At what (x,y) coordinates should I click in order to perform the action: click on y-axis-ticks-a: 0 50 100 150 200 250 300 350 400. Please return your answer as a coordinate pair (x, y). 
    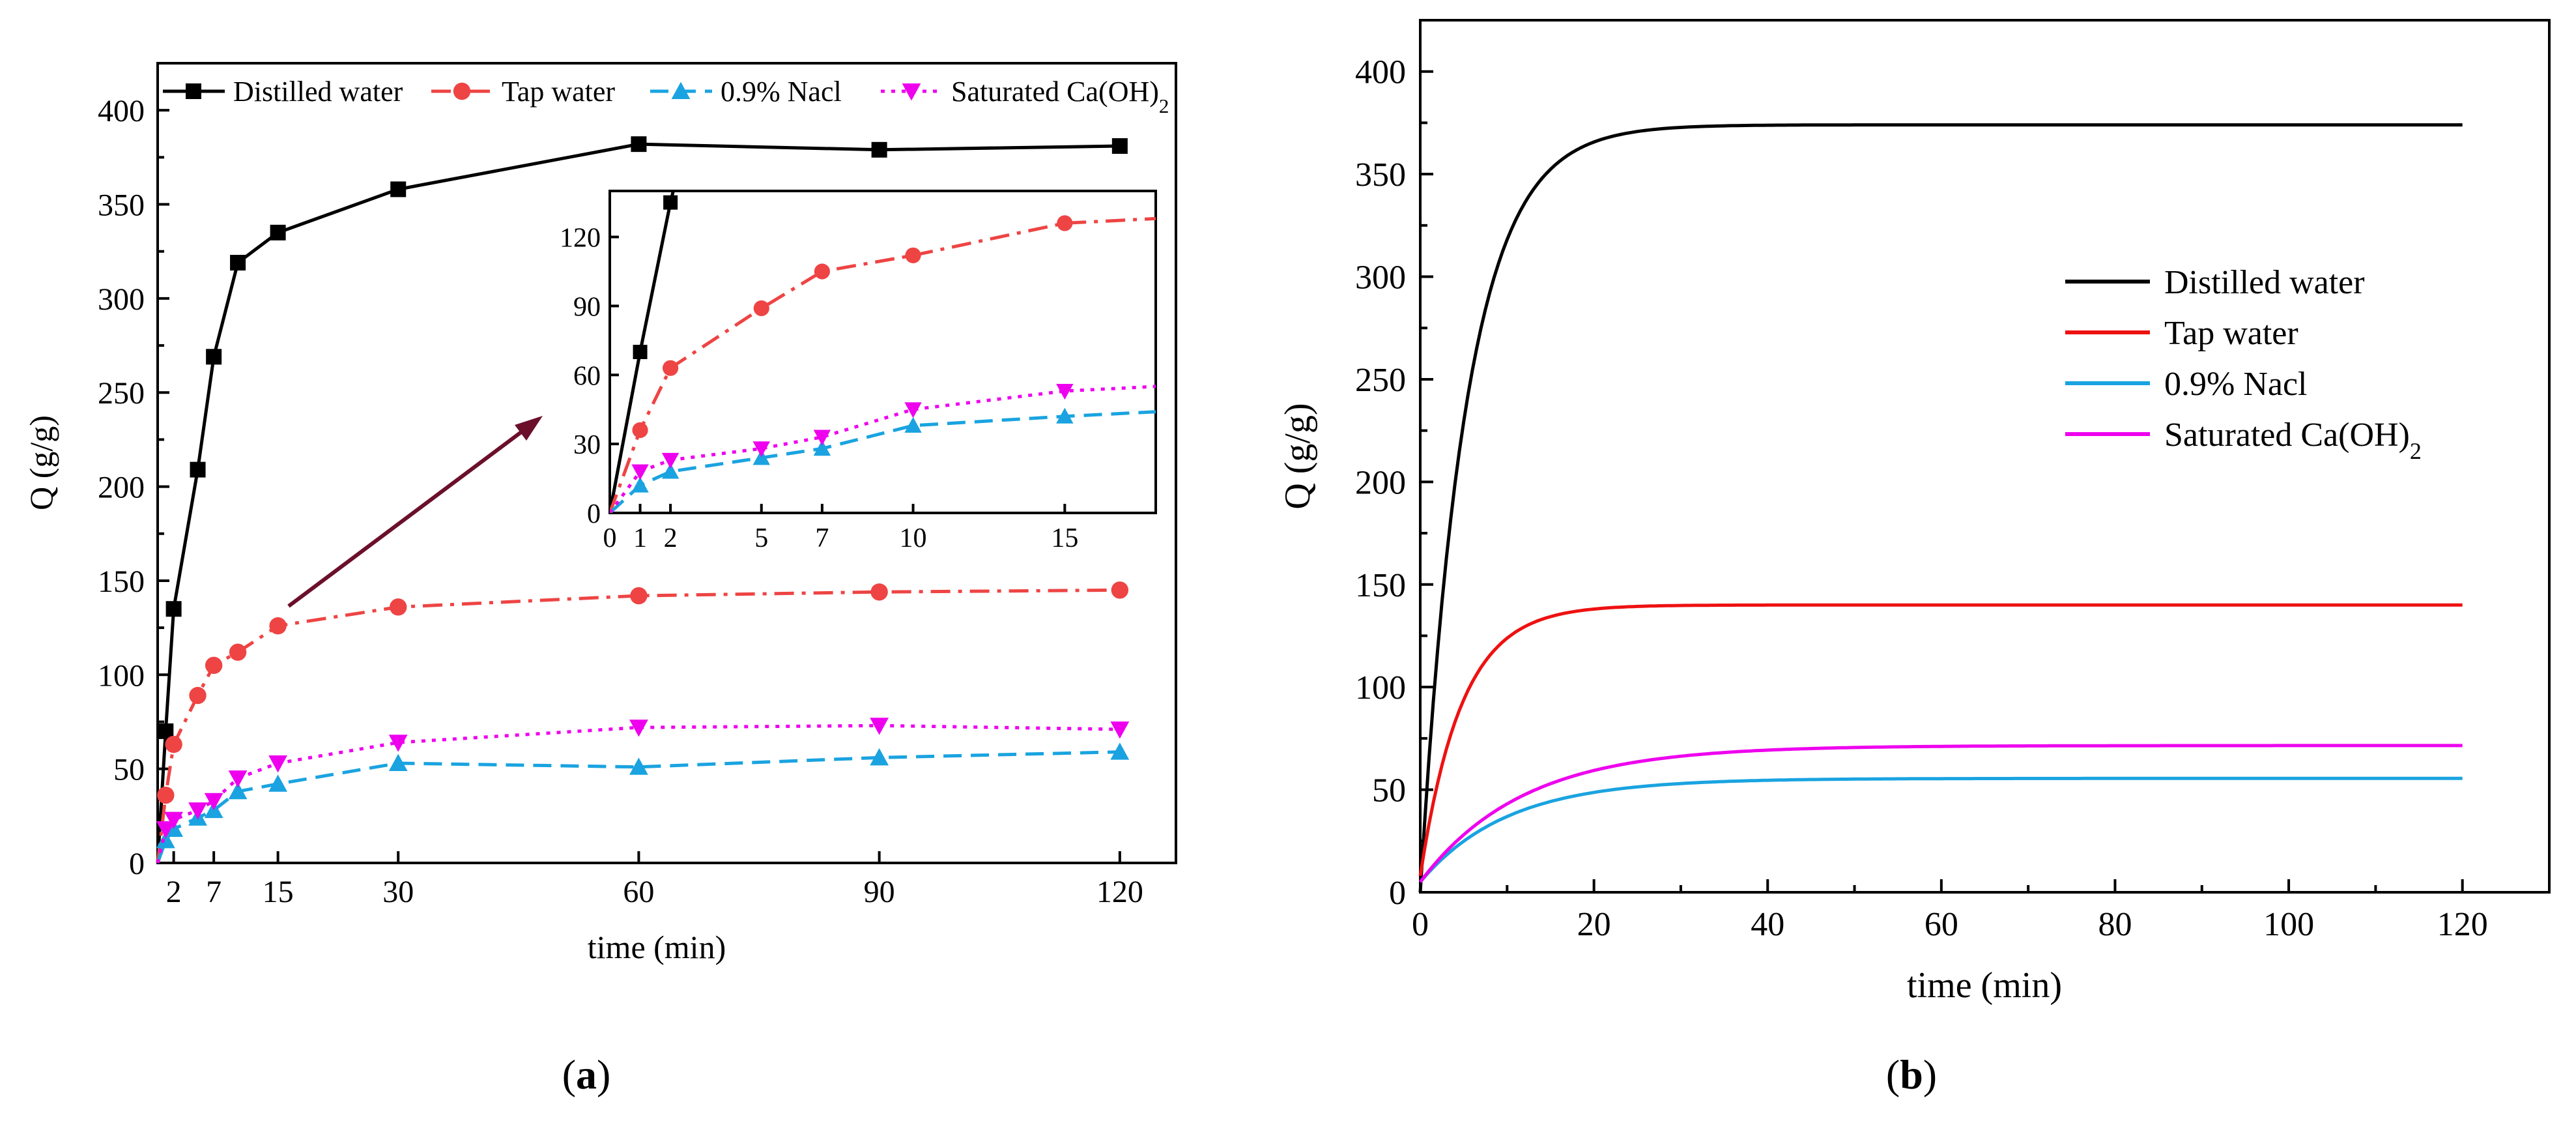
    Looking at the image, I should click on (133, 488).